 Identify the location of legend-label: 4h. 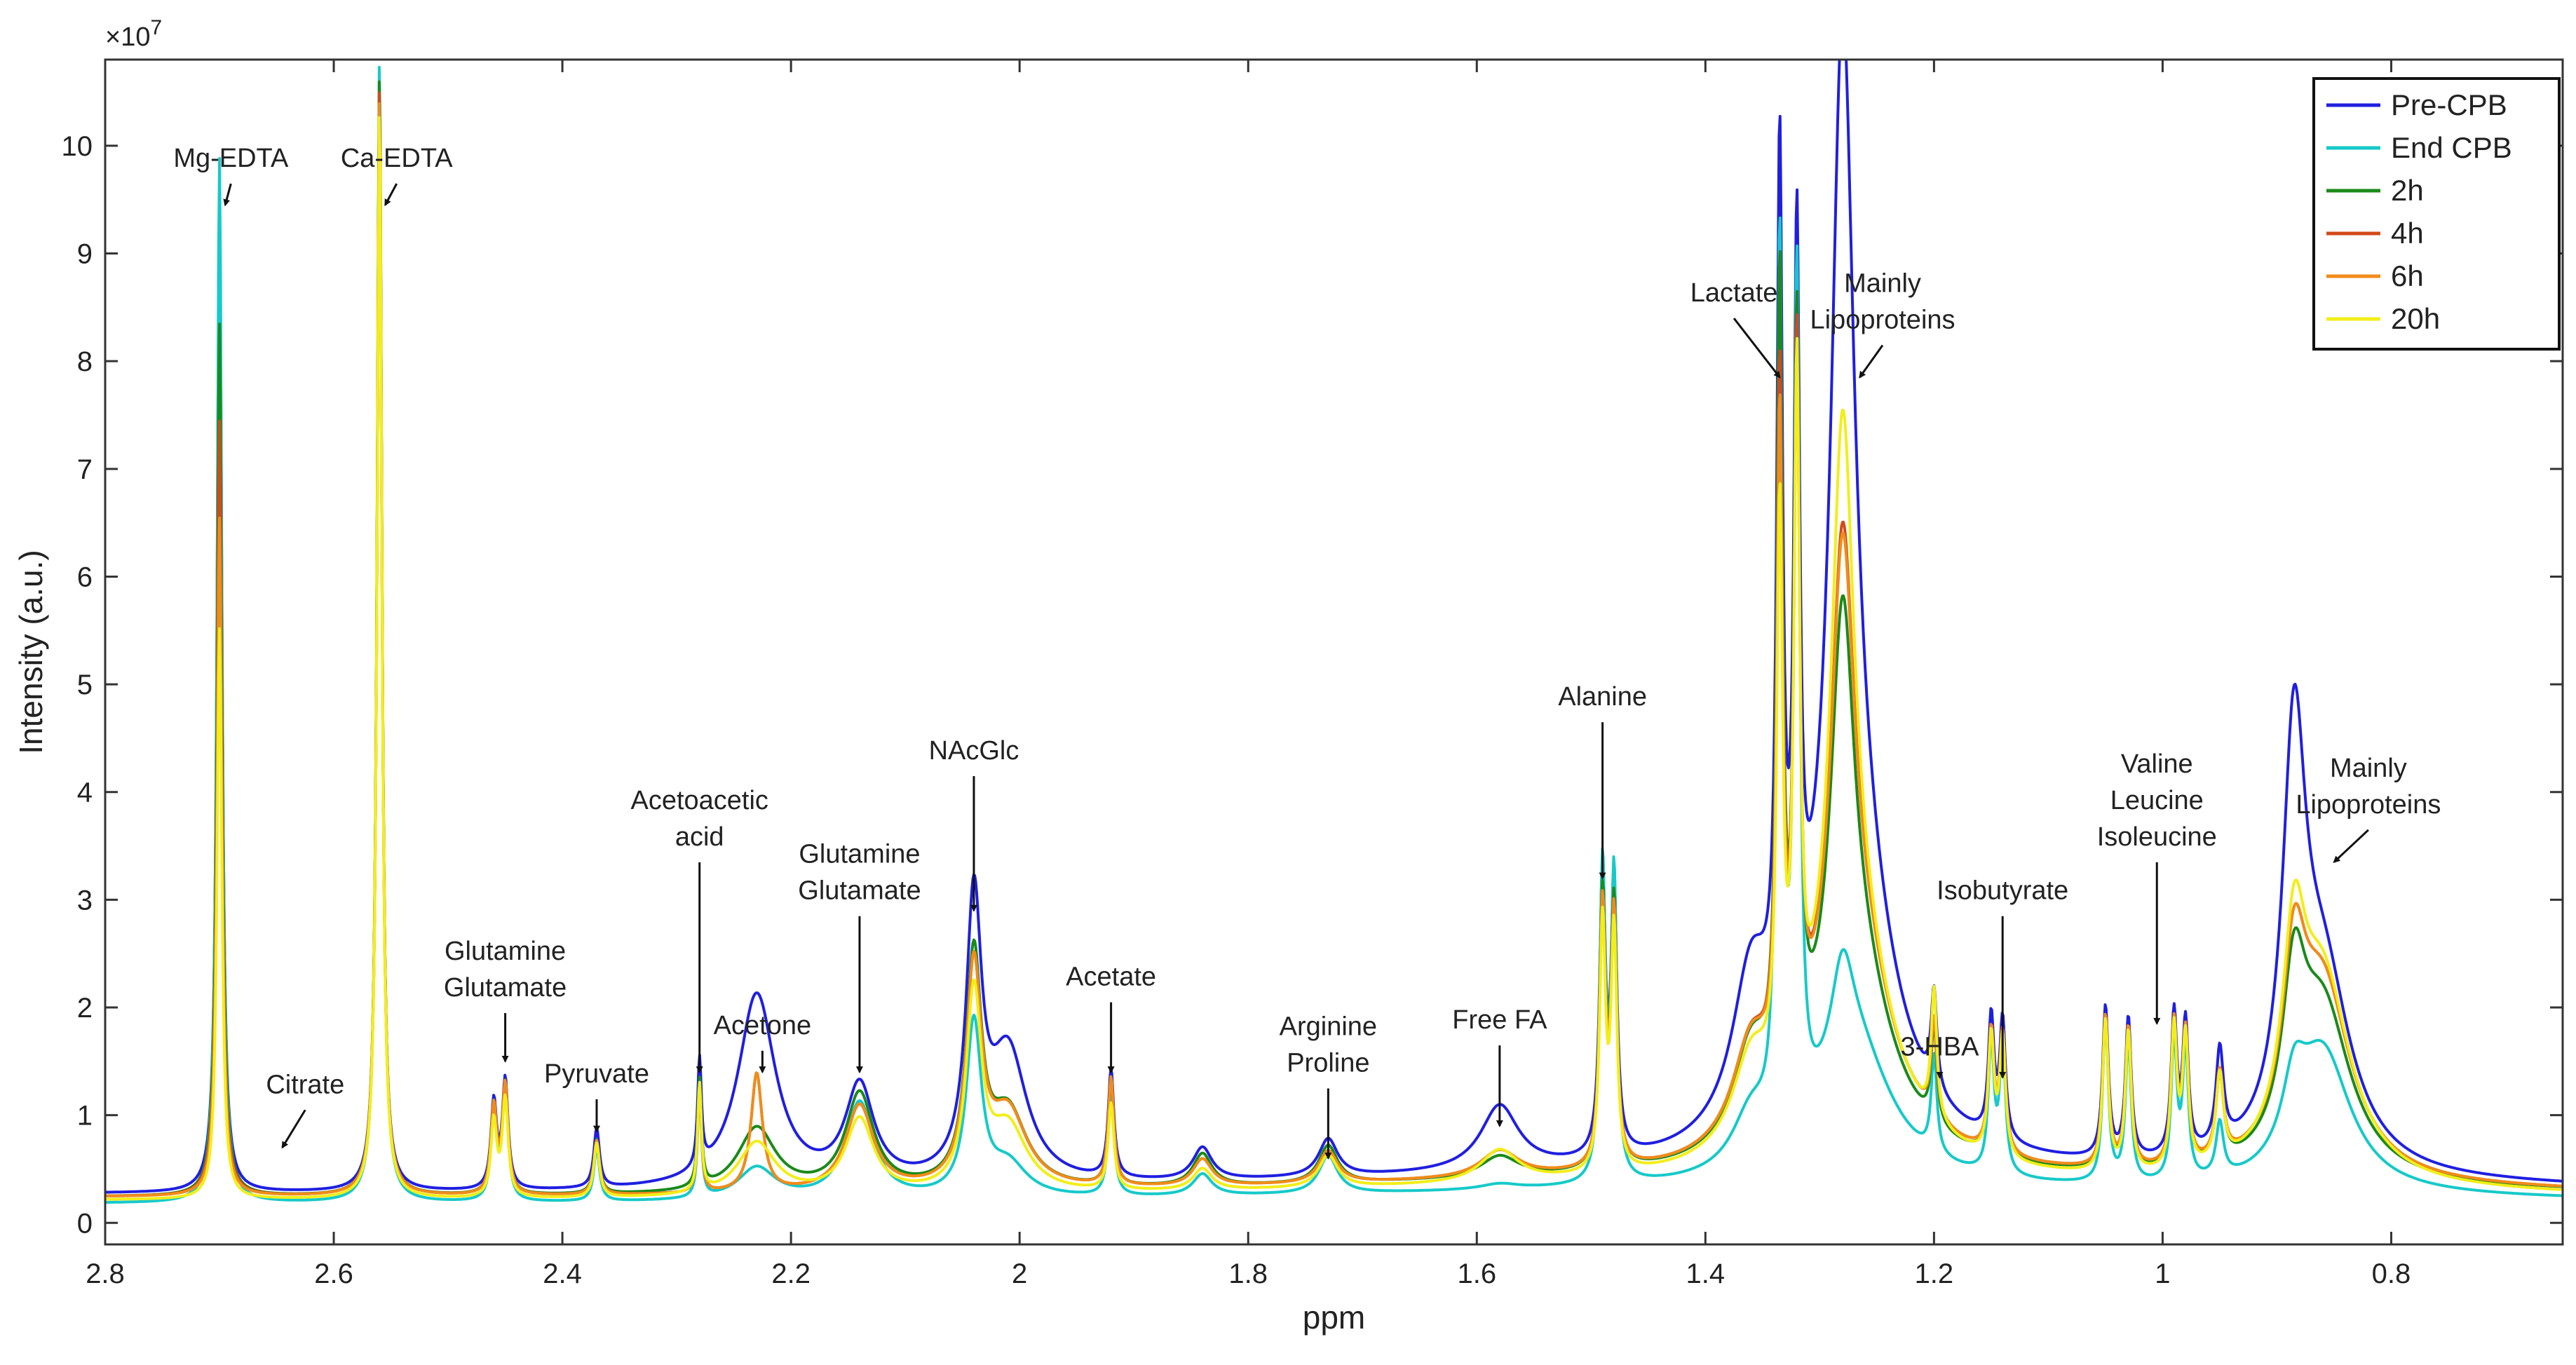
(2407, 233).